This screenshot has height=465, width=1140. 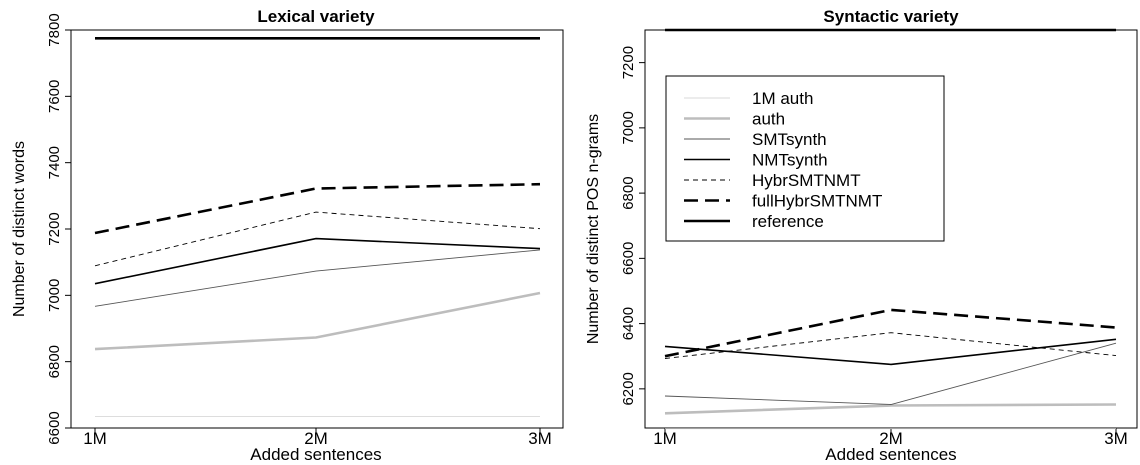 I want to click on legend-label: 1M auth, so click(x=782, y=98).